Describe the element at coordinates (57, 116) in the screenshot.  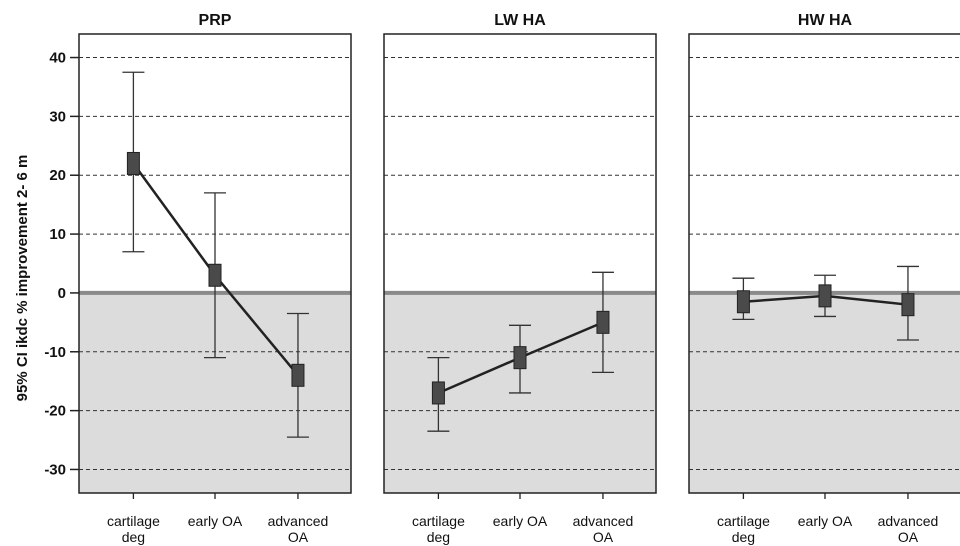
I see `y-tick-label: 30` at that location.